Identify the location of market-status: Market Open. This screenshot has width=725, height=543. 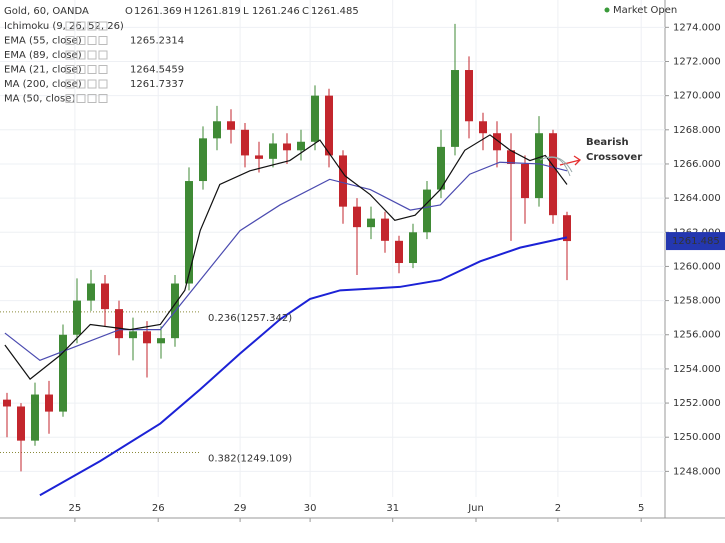
(645, 10).